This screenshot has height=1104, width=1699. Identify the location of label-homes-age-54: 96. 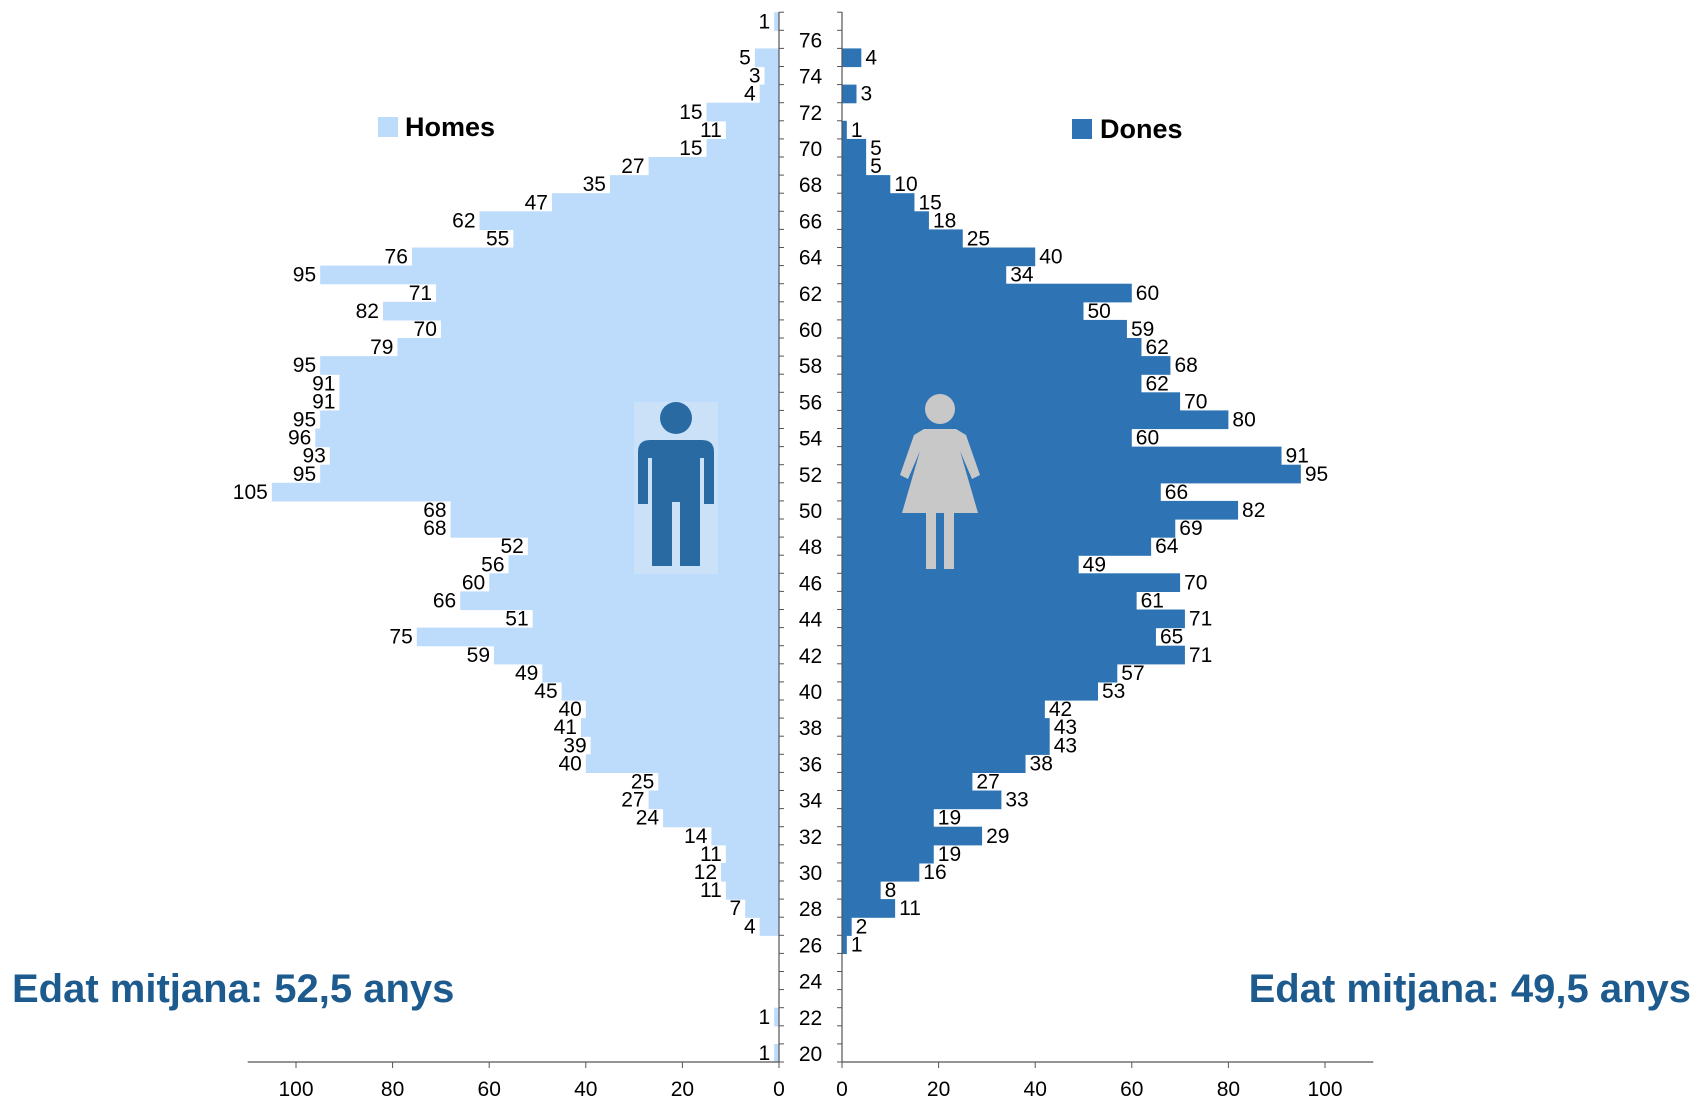
(299, 438).